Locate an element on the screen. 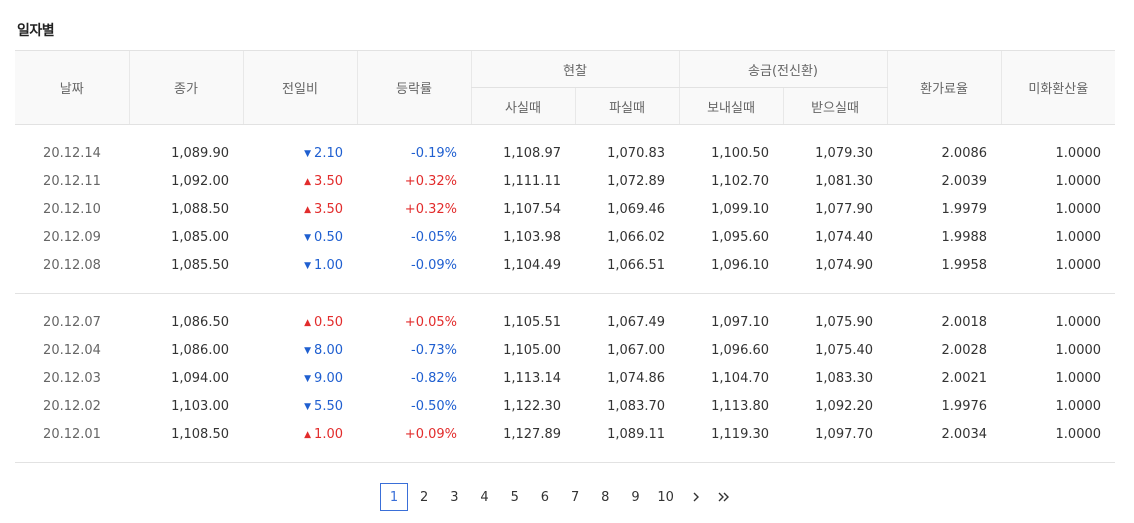 The width and height of the screenshot is (1134, 523). cash-sell-cell: 1,066.51 is located at coordinates (636, 265).